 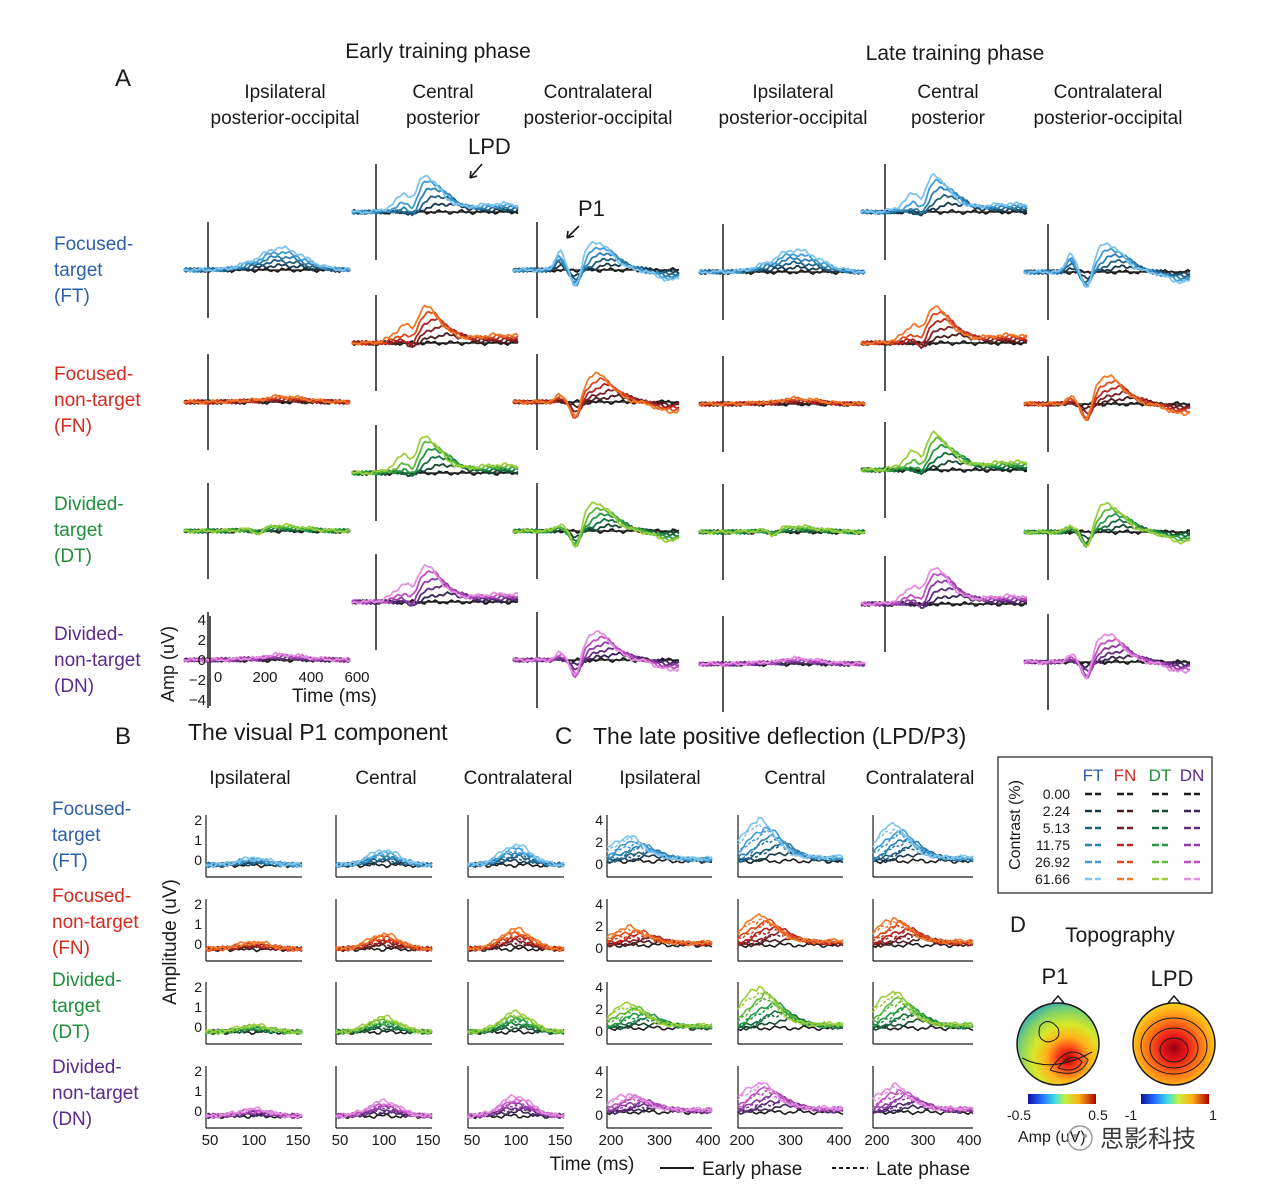 I want to click on topography-panel: D Topography P1 LPD, so click(x=1112, y=1029).